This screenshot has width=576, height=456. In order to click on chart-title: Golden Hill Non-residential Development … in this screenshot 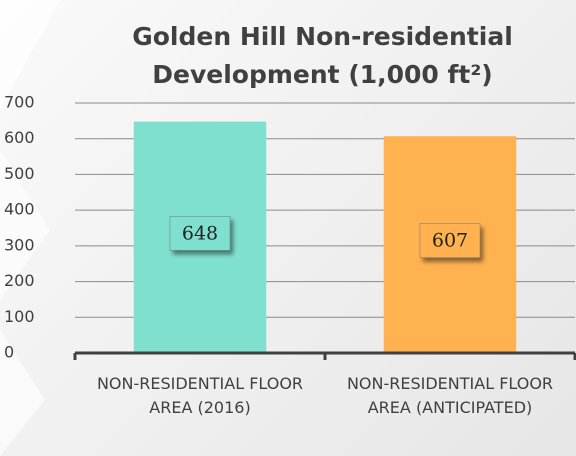, I will do `click(322, 55)`.